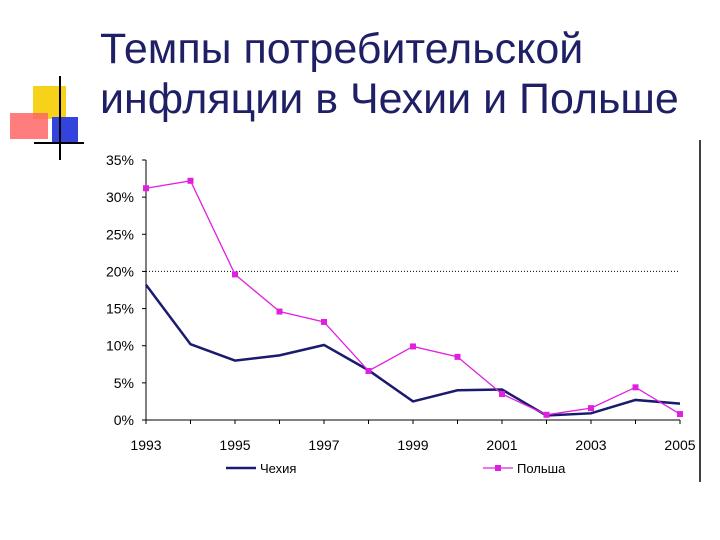 The height and width of the screenshot is (540, 720). Describe the element at coordinates (412, 445) in the screenshot. I see `x-tick-label: 1999` at that location.